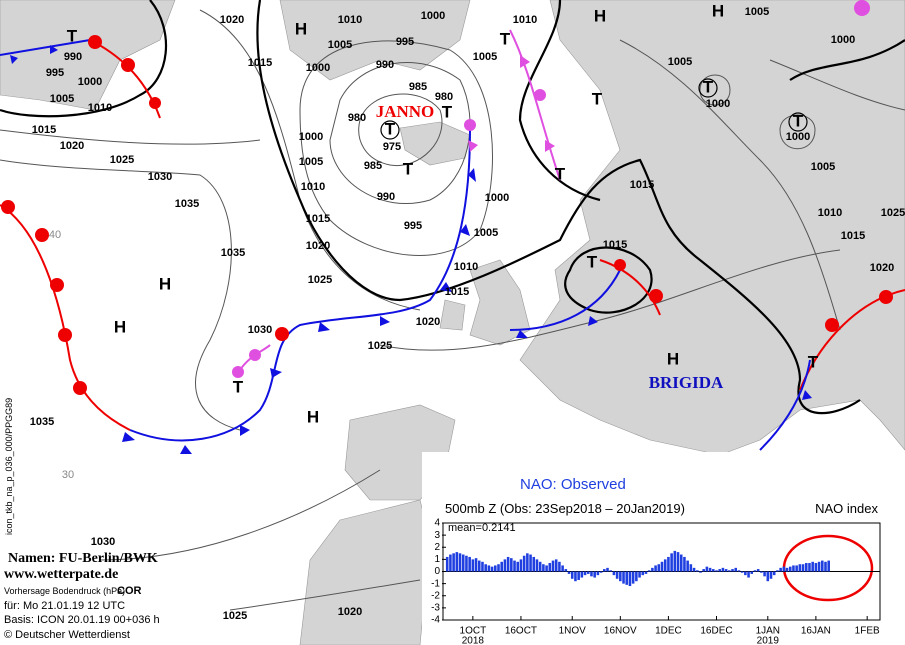 Image resolution: width=905 pixels, height=645 pixels. I want to click on x-tick-label: 1DEC, so click(668, 631).